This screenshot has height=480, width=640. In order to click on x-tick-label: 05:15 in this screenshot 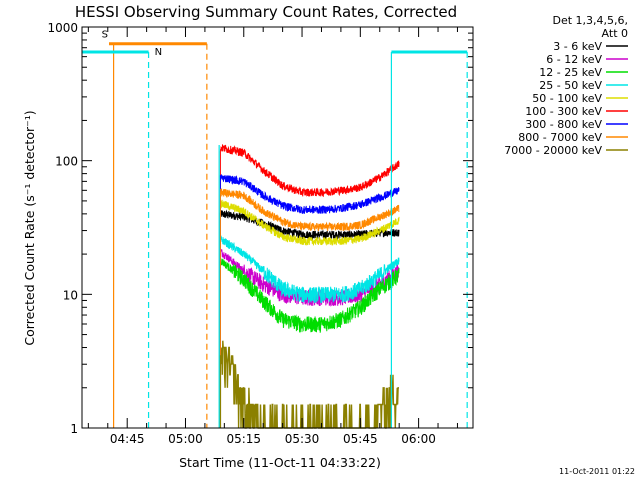, I will do `click(243, 439)`.